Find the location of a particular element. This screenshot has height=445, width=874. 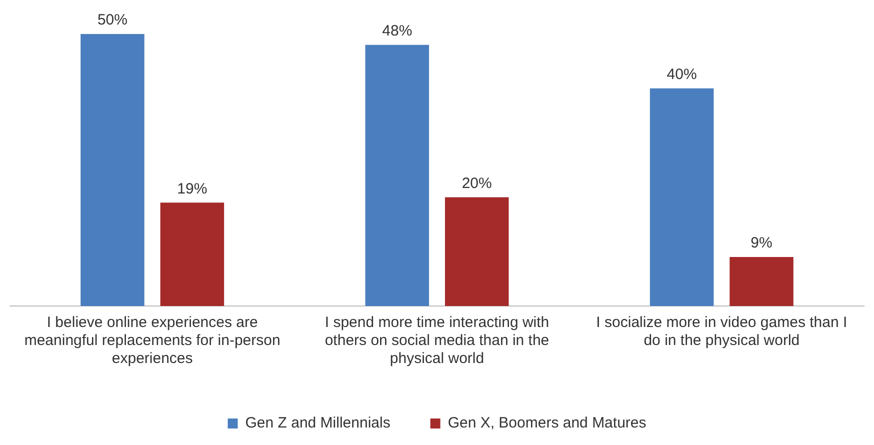

data-label: 20% is located at coordinates (477, 183).